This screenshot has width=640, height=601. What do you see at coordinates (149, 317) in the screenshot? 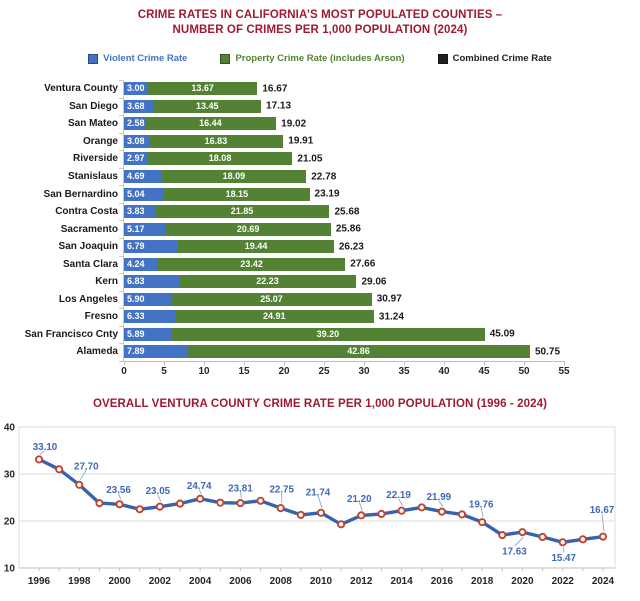
I see `violent-bar-segment: 6.33` at bounding box center [149, 317].